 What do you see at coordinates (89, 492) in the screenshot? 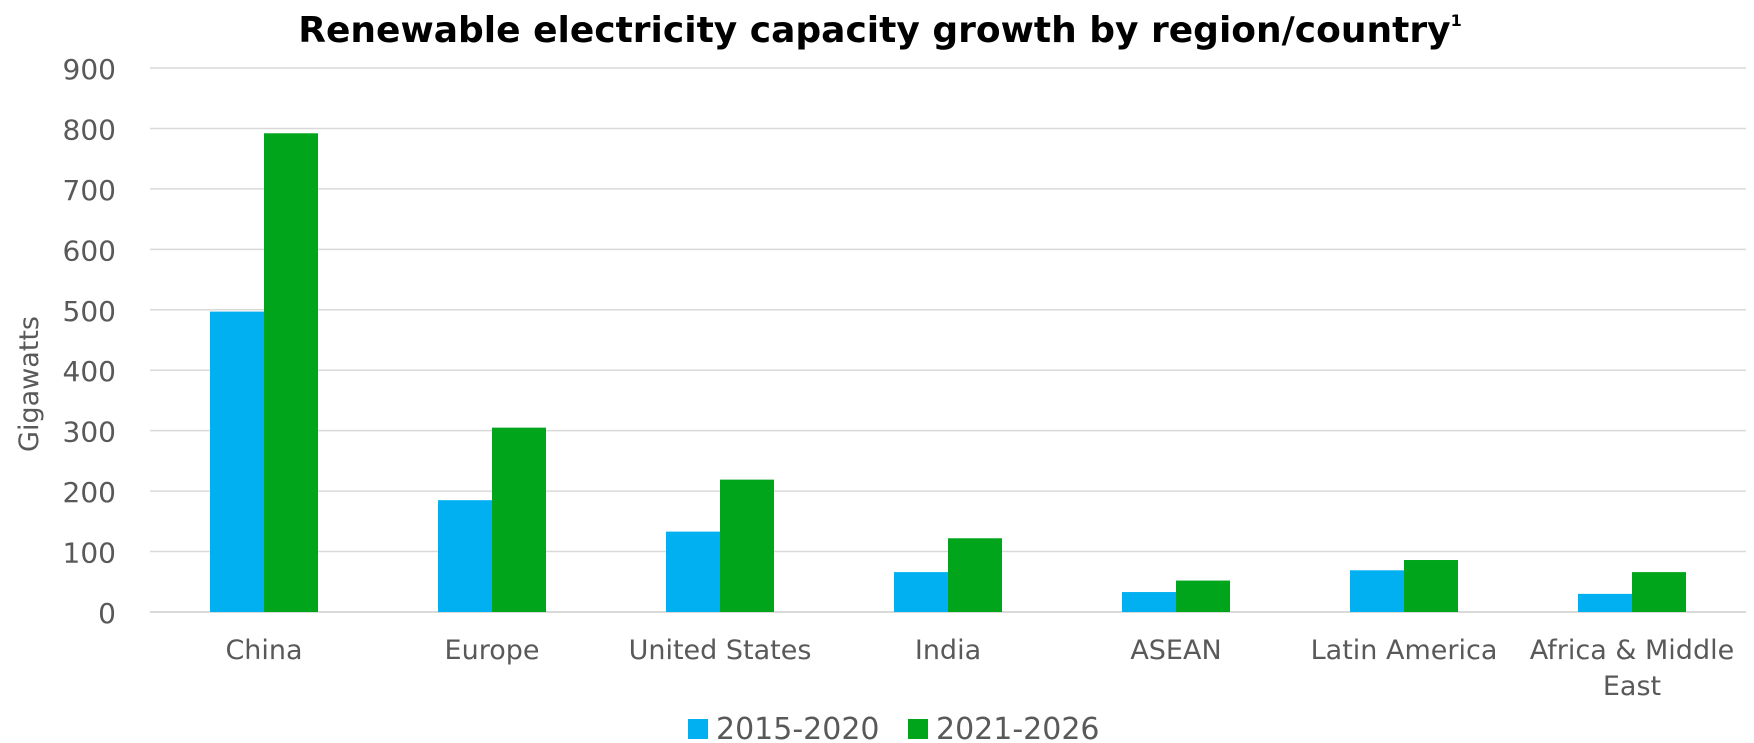
I see `y-tick-label: 200` at bounding box center [89, 492].